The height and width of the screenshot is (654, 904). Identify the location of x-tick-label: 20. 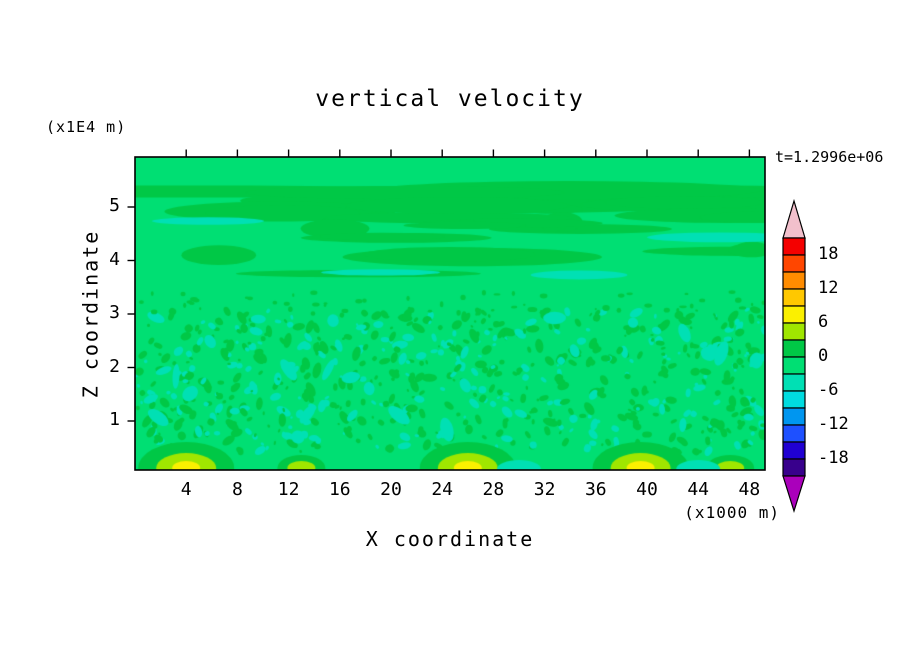
(391, 489).